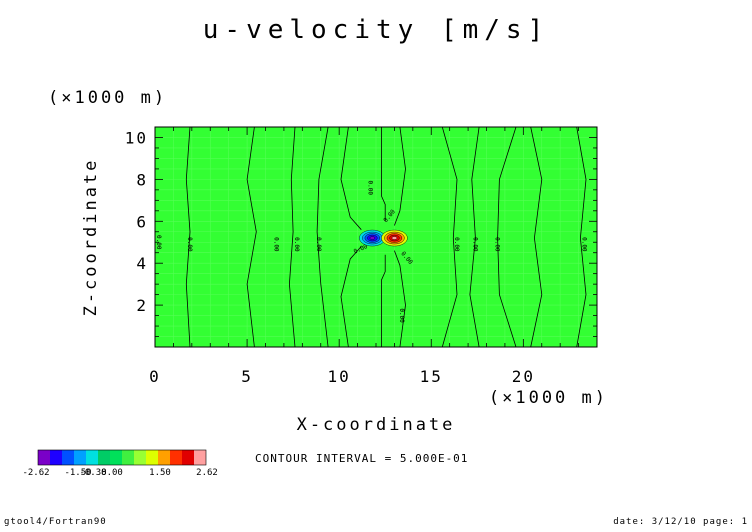  What do you see at coordinates (160, 473) in the screenshot?
I see `colorbar-label: 1.50` at bounding box center [160, 473].